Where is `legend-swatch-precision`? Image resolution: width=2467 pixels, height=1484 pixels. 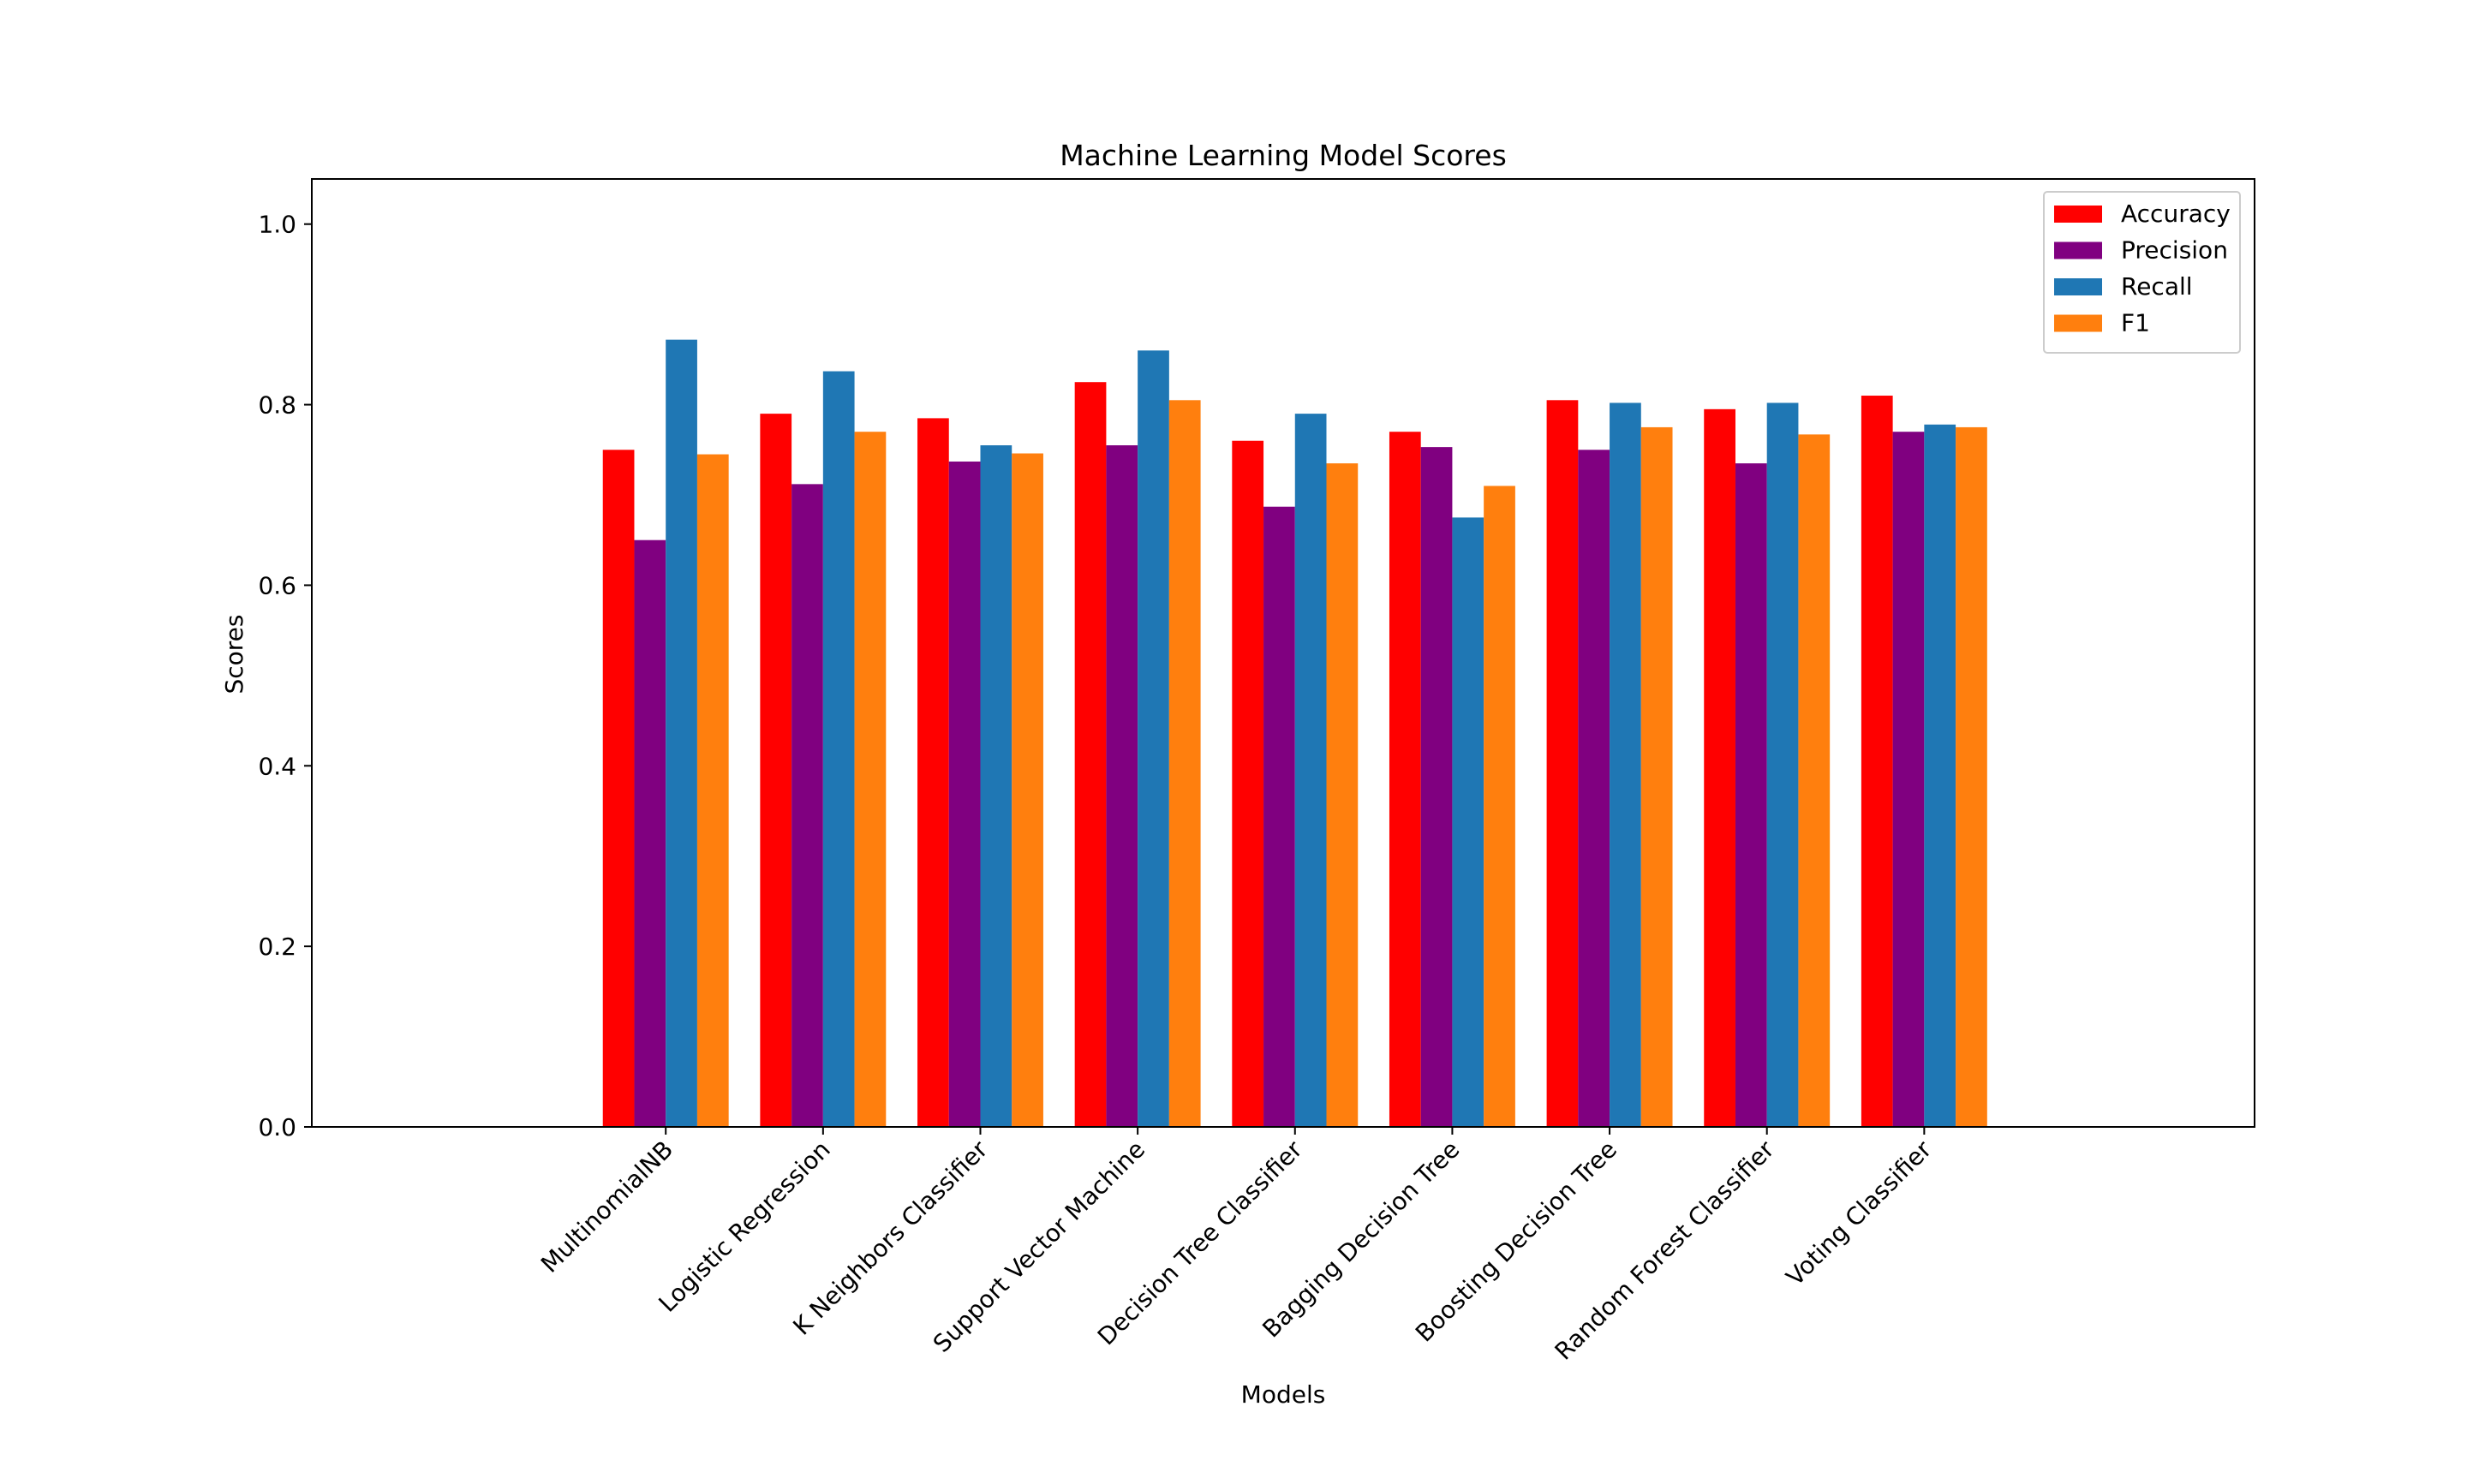 legend-swatch-precision is located at coordinates (2078, 250).